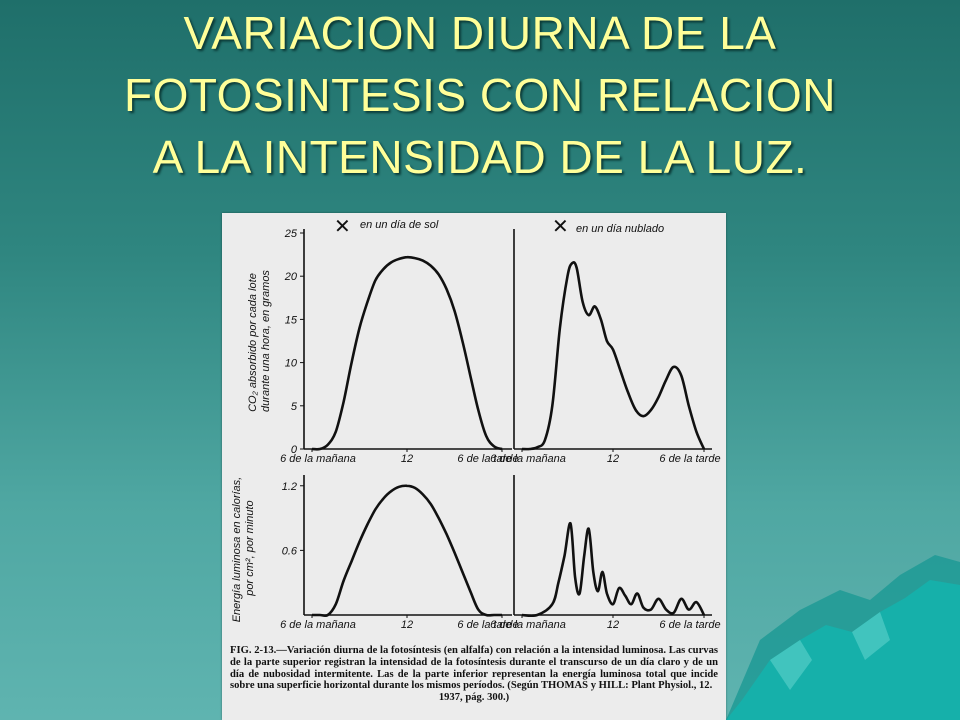 This screenshot has height=720, width=960. Describe the element at coordinates (830, 651) in the screenshot. I see `mountain-highlight-shape` at that location.